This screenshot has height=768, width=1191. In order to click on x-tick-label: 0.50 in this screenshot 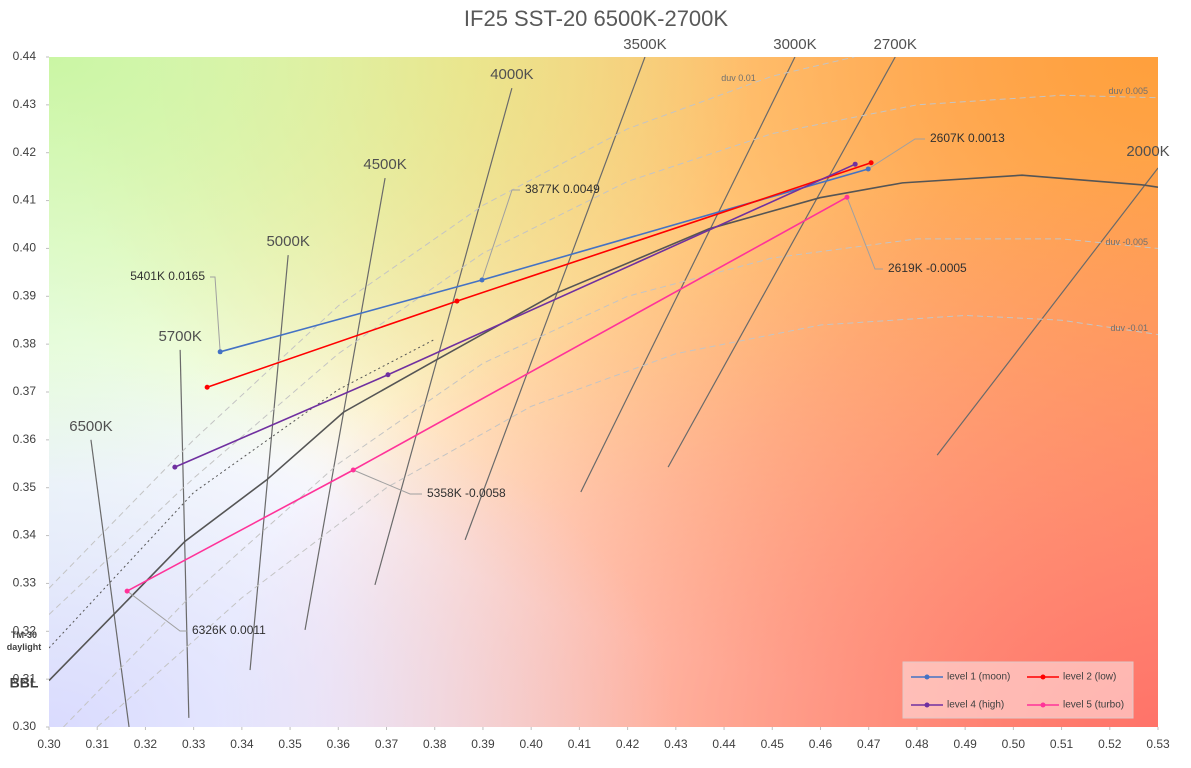, I will do `click(1014, 744)`.